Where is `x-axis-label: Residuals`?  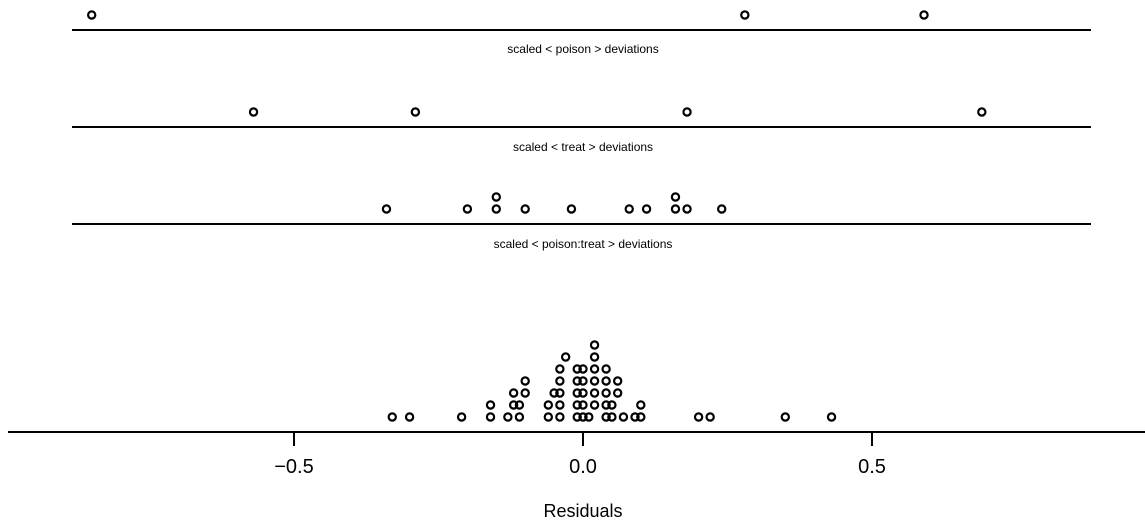
x-axis-label: Residuals is located at coordinates (582, 511).